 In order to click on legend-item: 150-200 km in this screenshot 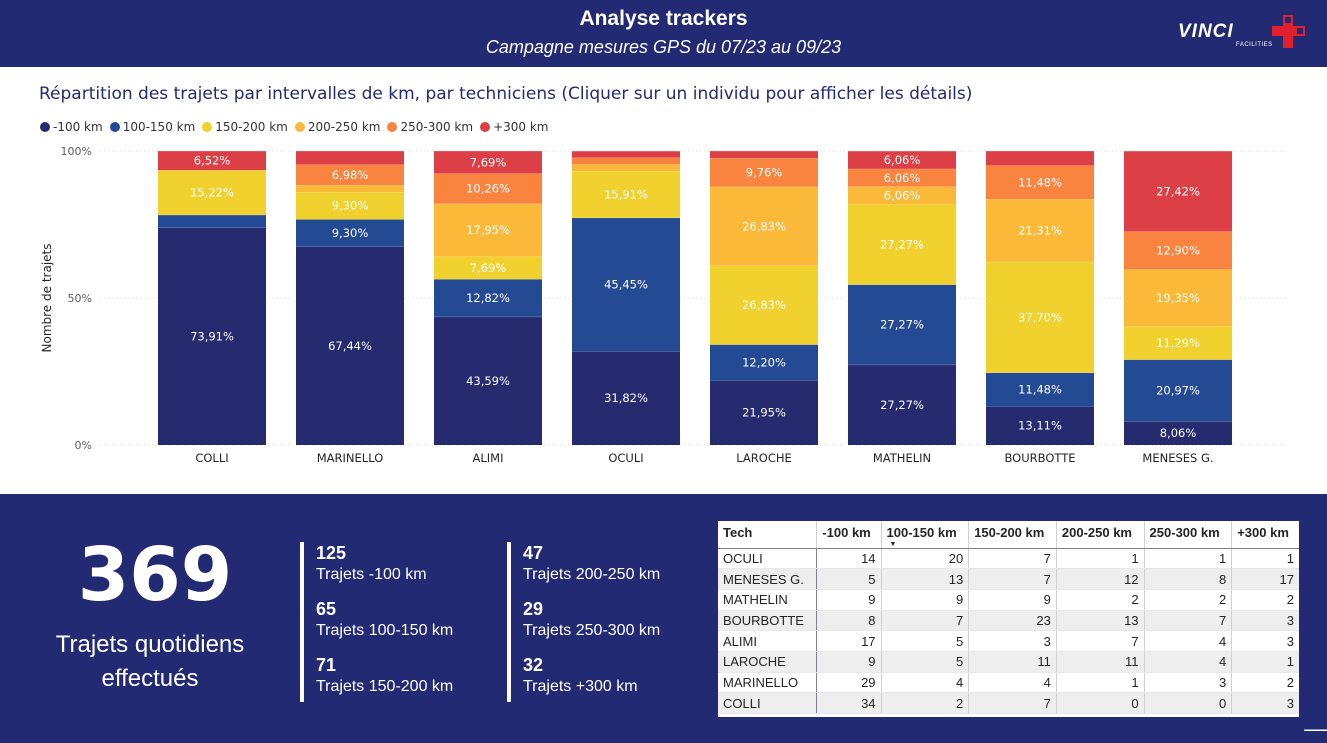, I will do `click(245, 127)`.